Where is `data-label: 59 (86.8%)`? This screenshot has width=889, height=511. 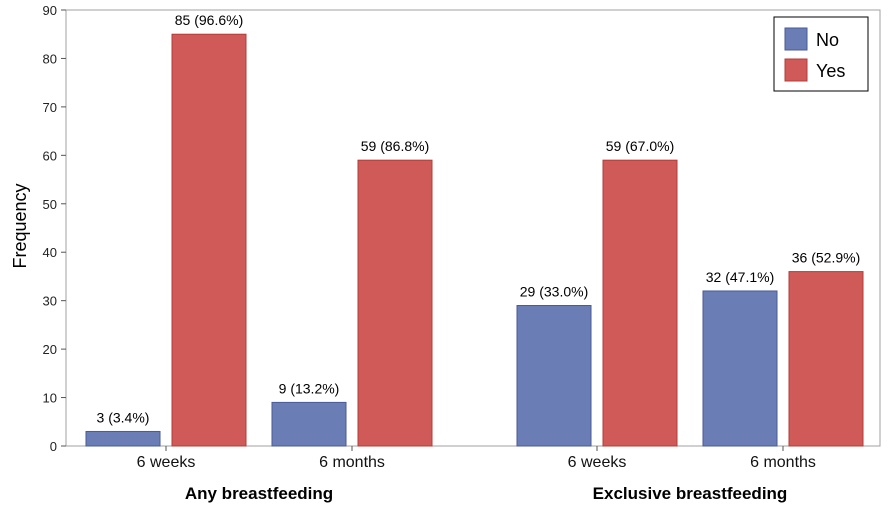
data-label: 59 (86.8%) is located at coordinates (395, 146).